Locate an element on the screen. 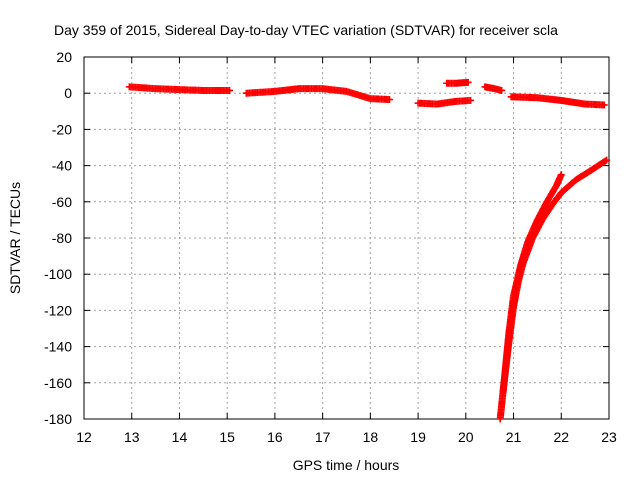 The width and height of the screenshot is (640, 480). x-tick-label: 19 is located at coordinates (418, 437).